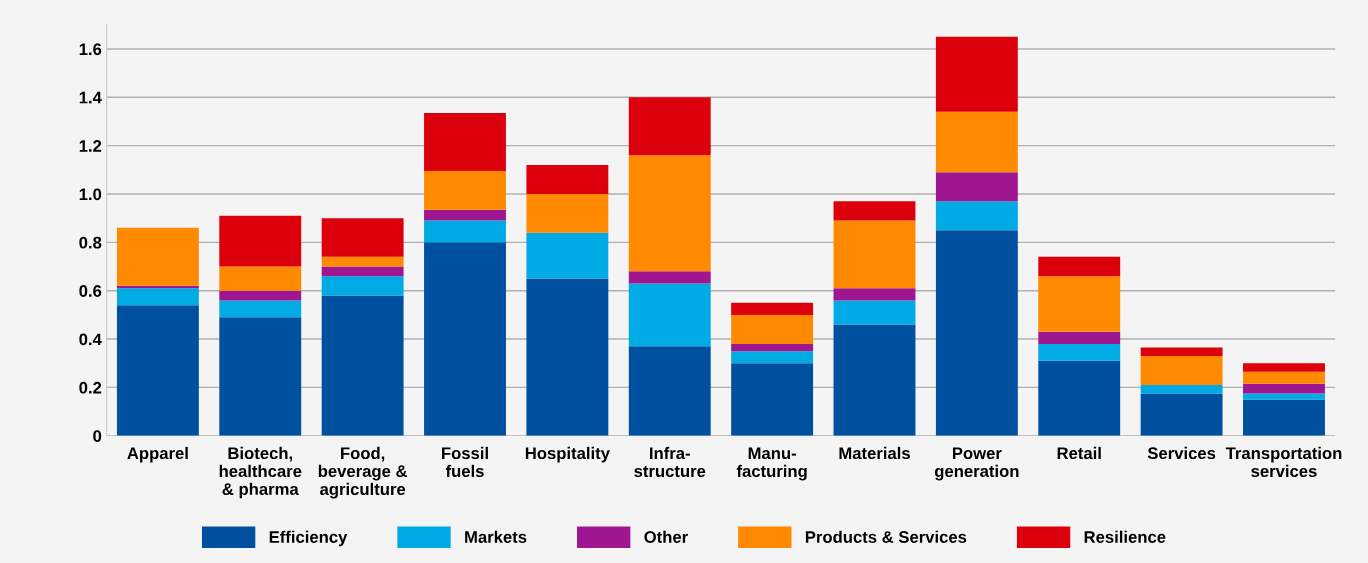 The image size is (1368, 563). Describe the element at coordinates (90, 242) in the screenshot. I see `y-tick-label: 0.8` at that location.